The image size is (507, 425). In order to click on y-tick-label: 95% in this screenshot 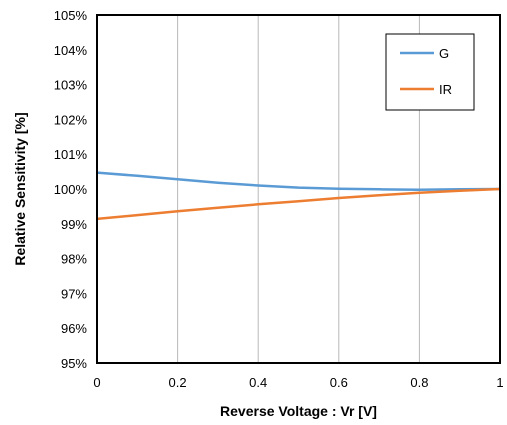, I will do `click(74, 363)`.